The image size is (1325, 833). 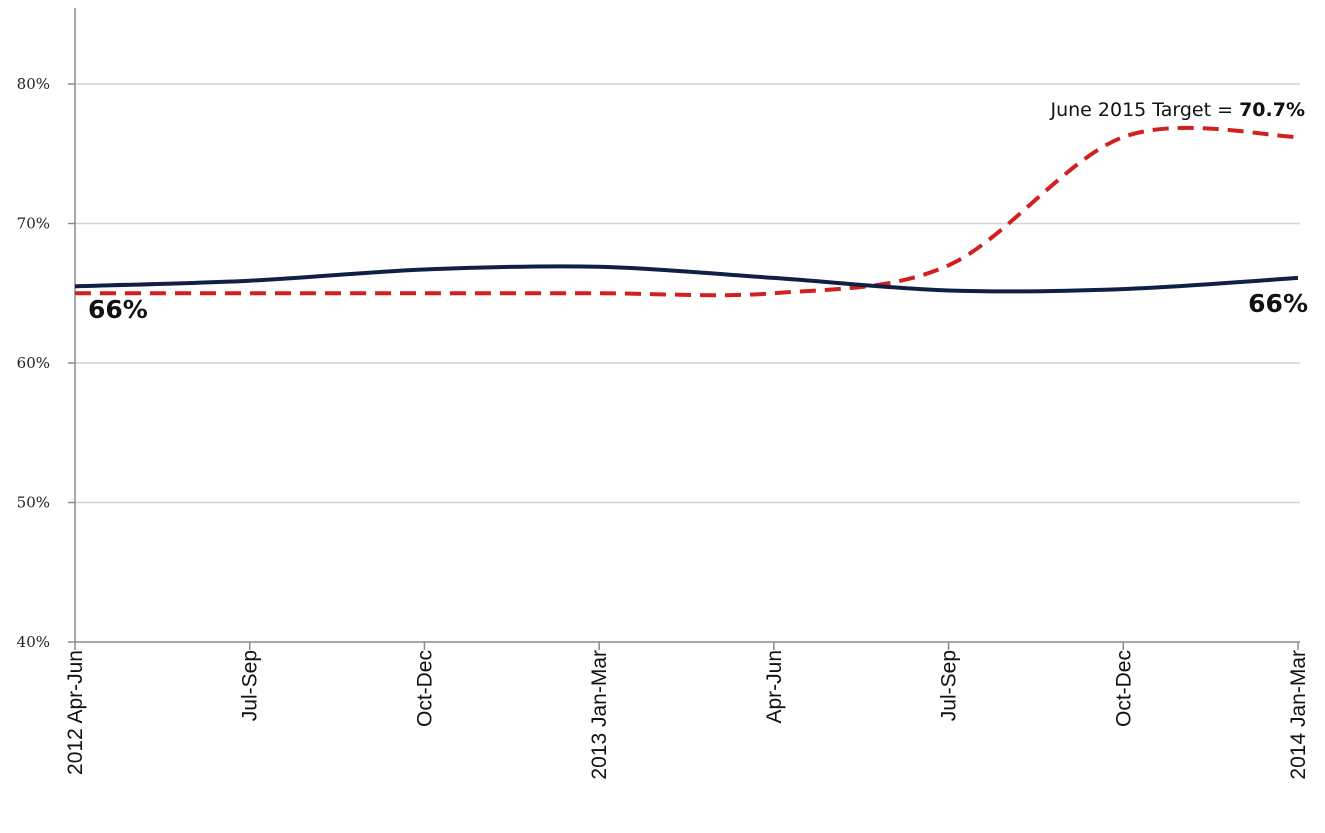 I want to click on end-value-label: 66%, so click(x=1278, y=303).